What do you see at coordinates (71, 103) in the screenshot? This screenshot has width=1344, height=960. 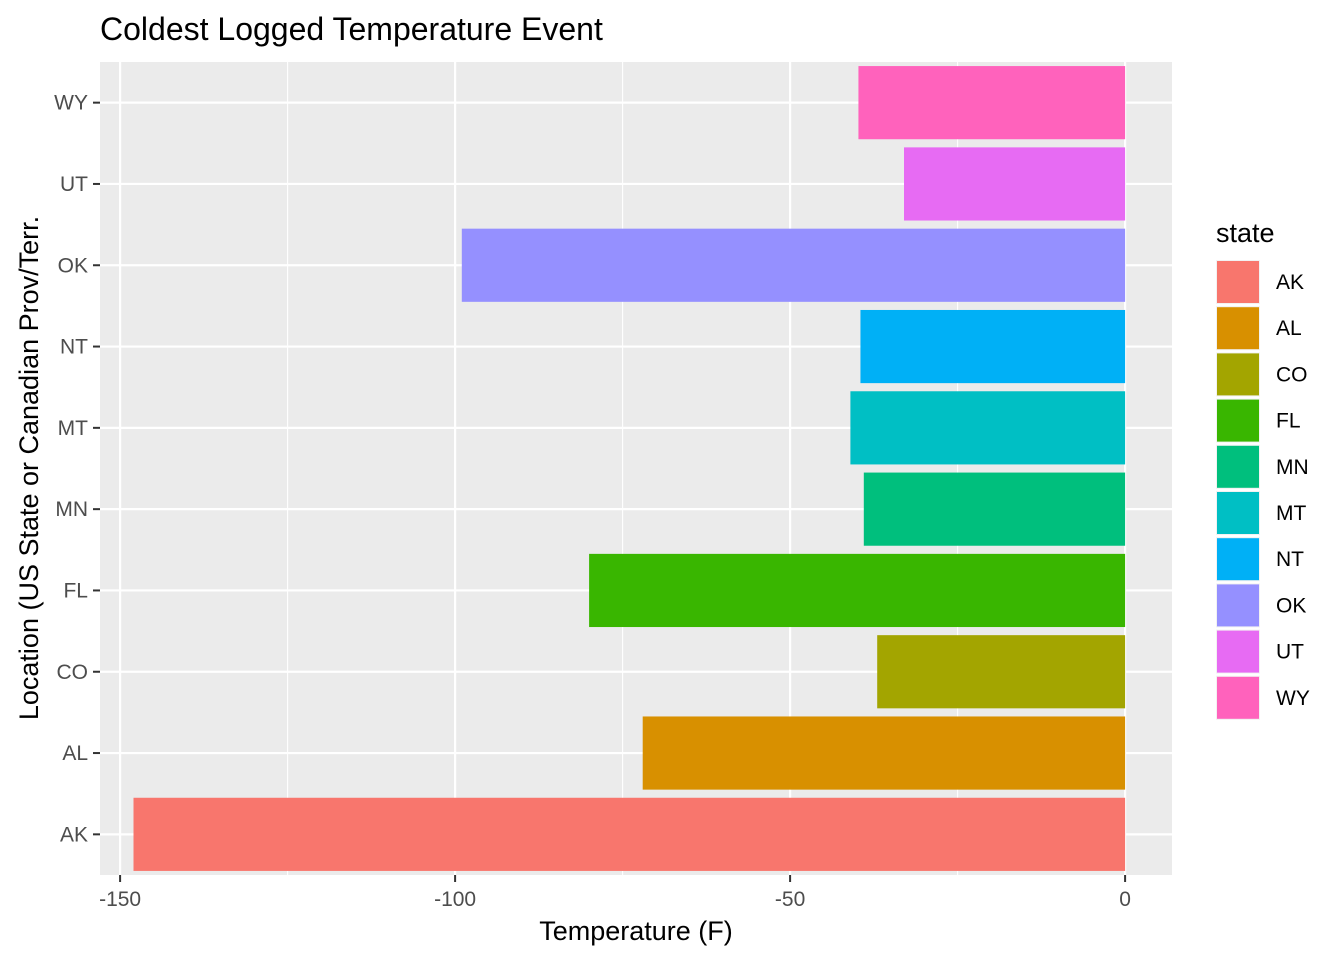 I see `y-tick-label: WY` at bounding box center [71, 103].